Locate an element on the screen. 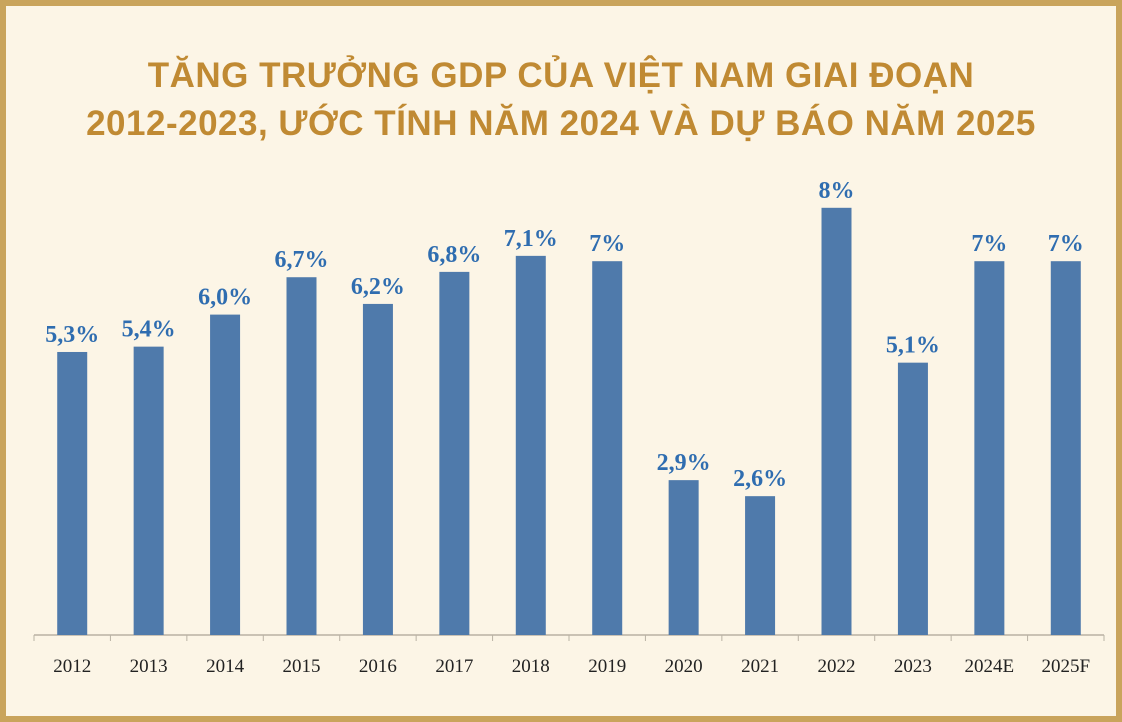 The width and height of the screenshot is (1122, 722). x-tick-label-2025F: 2025F is located at coordinates (1065, 666).